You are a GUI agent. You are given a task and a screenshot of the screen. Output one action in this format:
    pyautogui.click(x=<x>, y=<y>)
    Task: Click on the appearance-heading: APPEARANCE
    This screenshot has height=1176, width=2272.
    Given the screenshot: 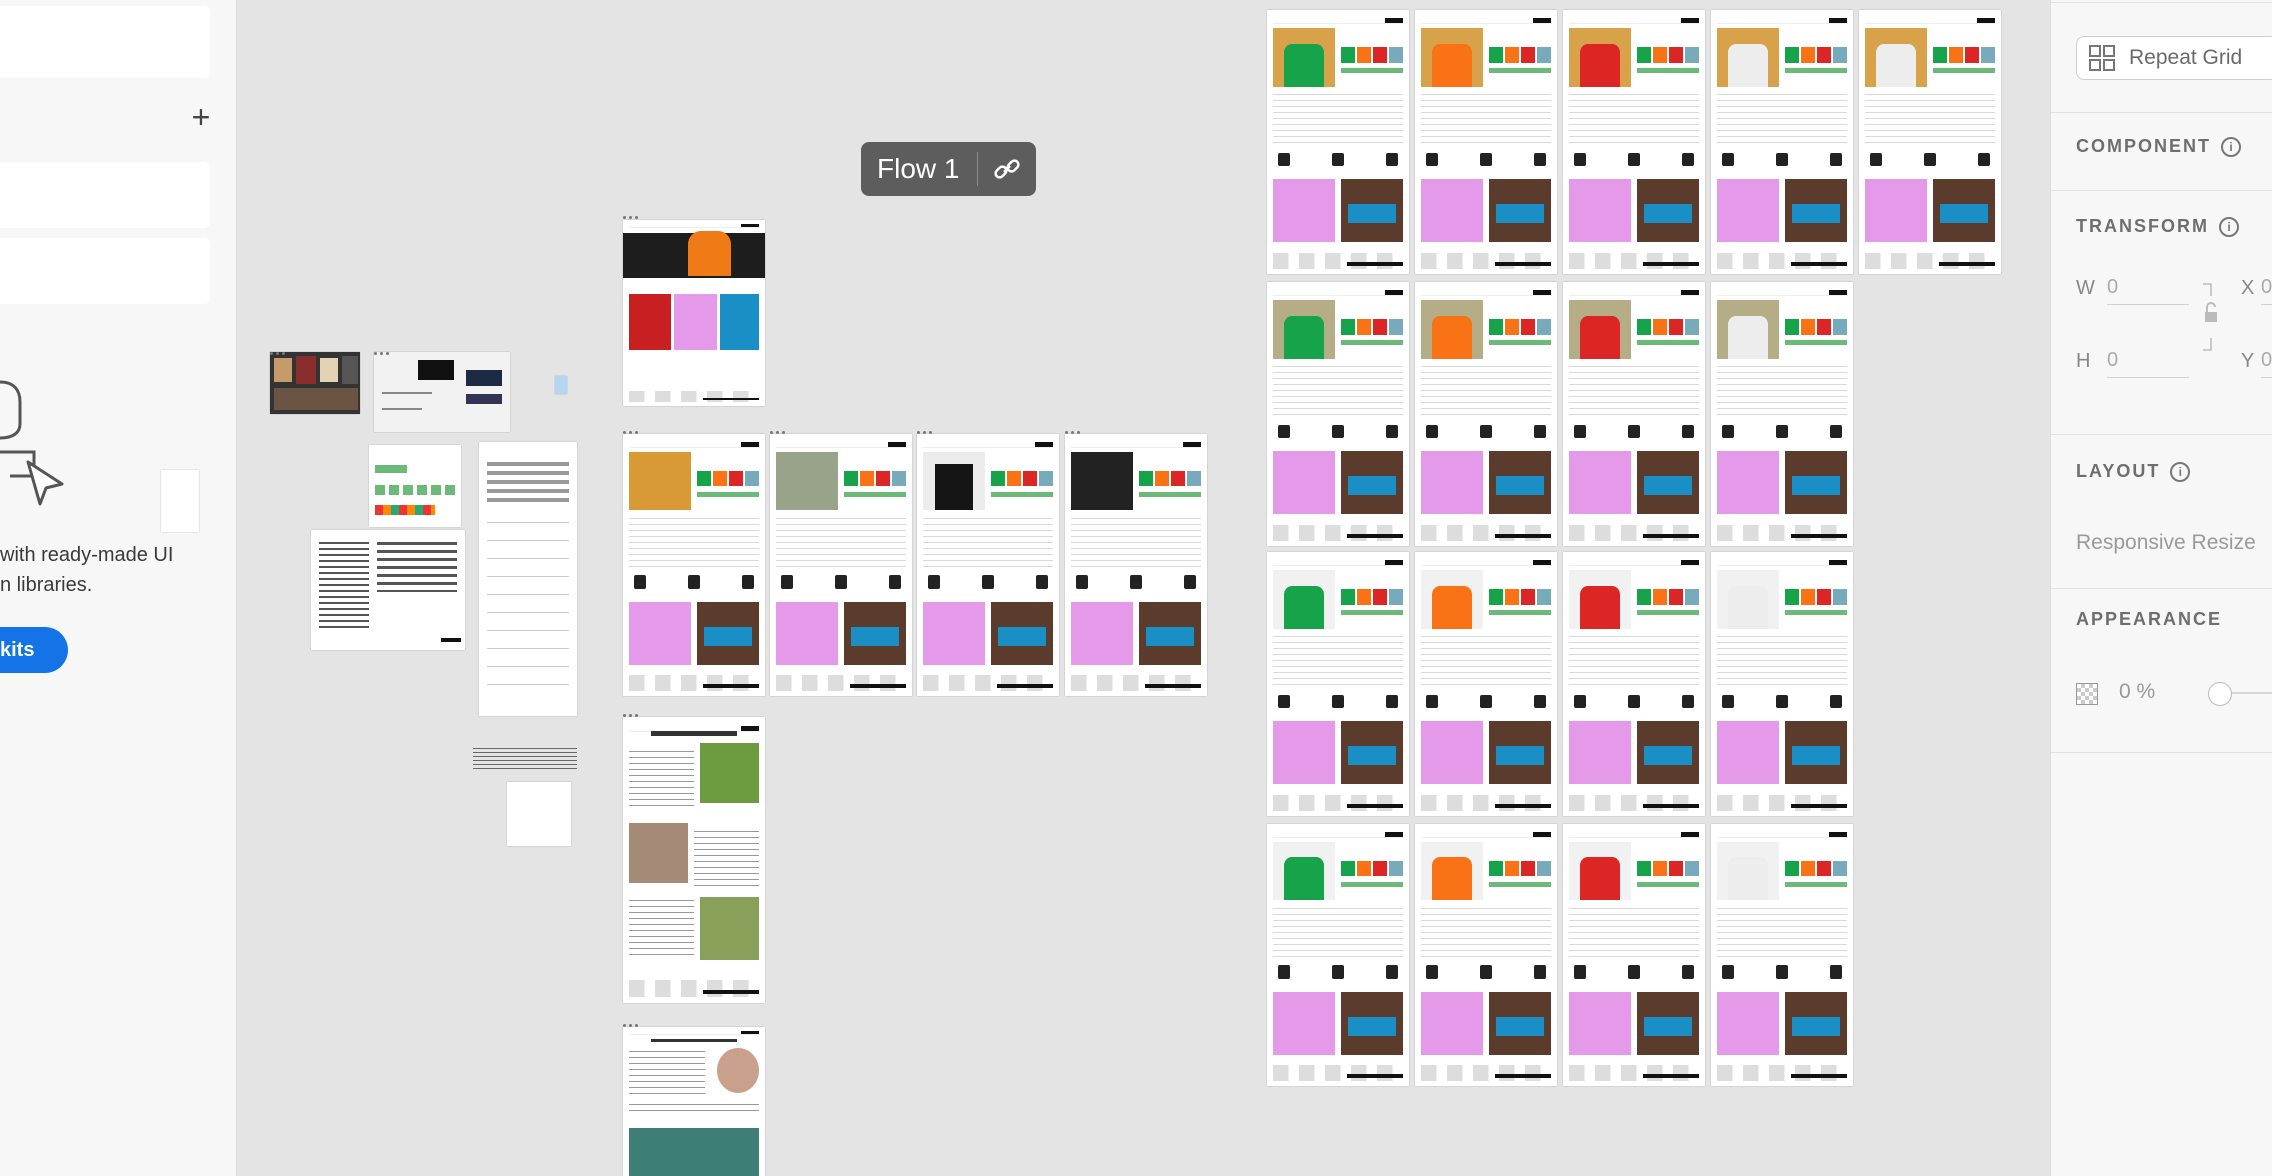 What is the action you would take?
    pyautogui.click(x=2149, y=619)
    